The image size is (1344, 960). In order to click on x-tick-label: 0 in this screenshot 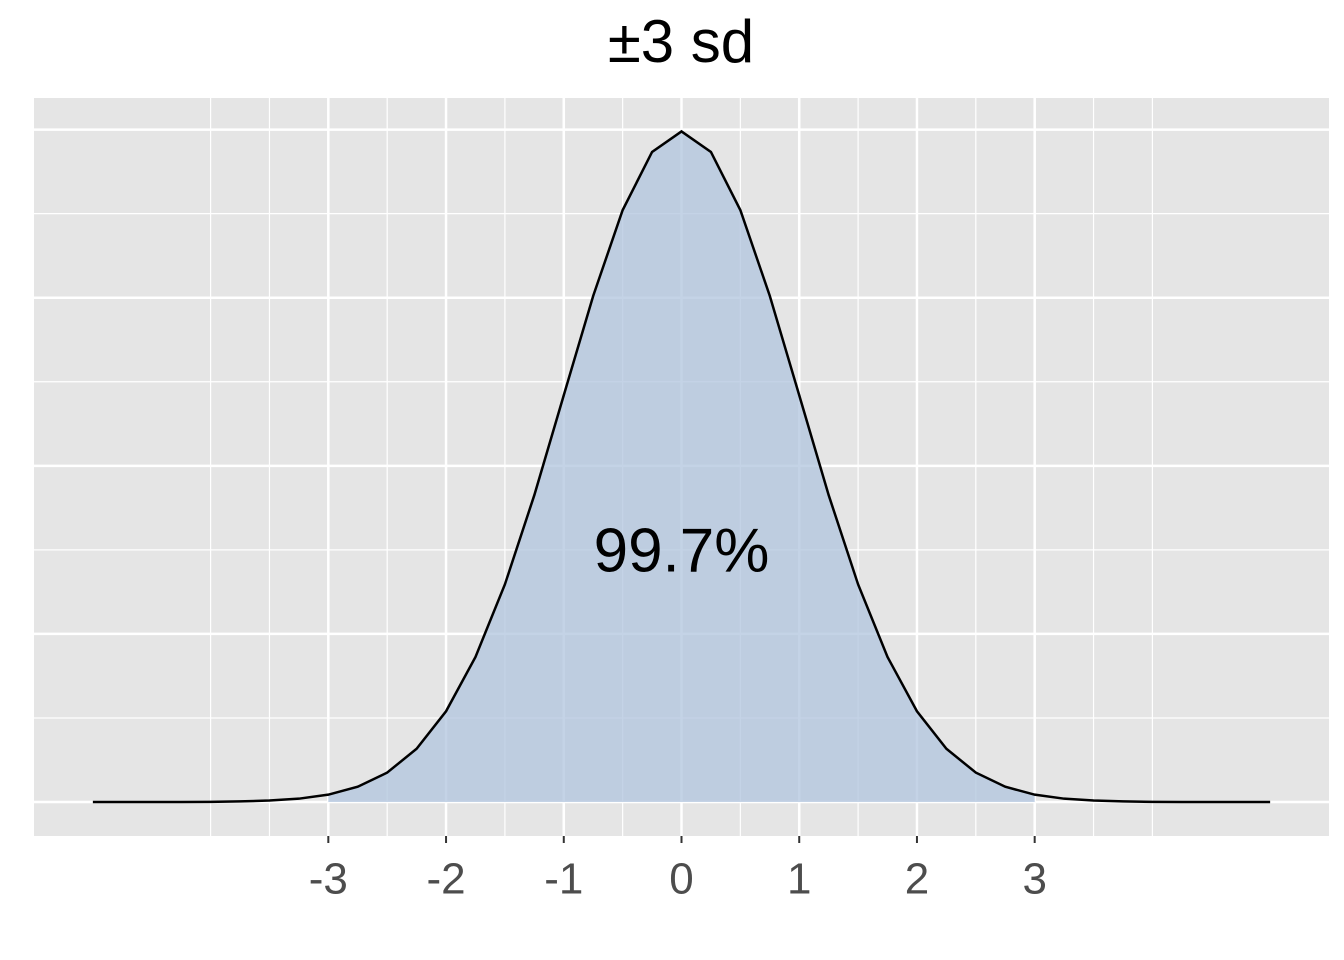, I will do `click(681, 879)`.